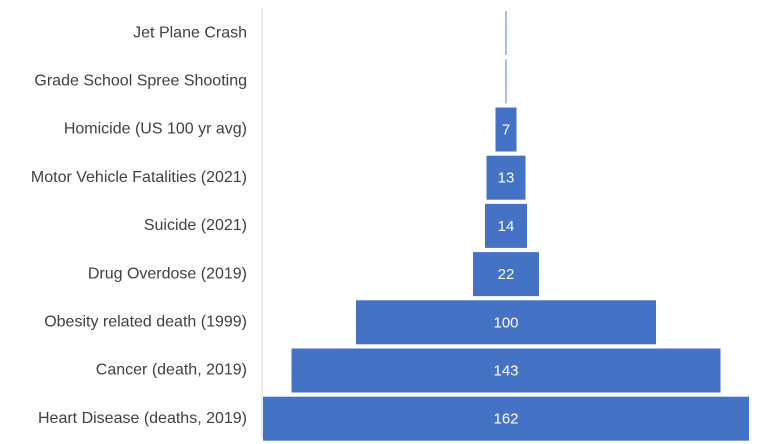  What do you see at coordinates (145, 322) in the screenshot?
I see `category-label: Obesity related death (1999)` at bounding box center [145, 322].